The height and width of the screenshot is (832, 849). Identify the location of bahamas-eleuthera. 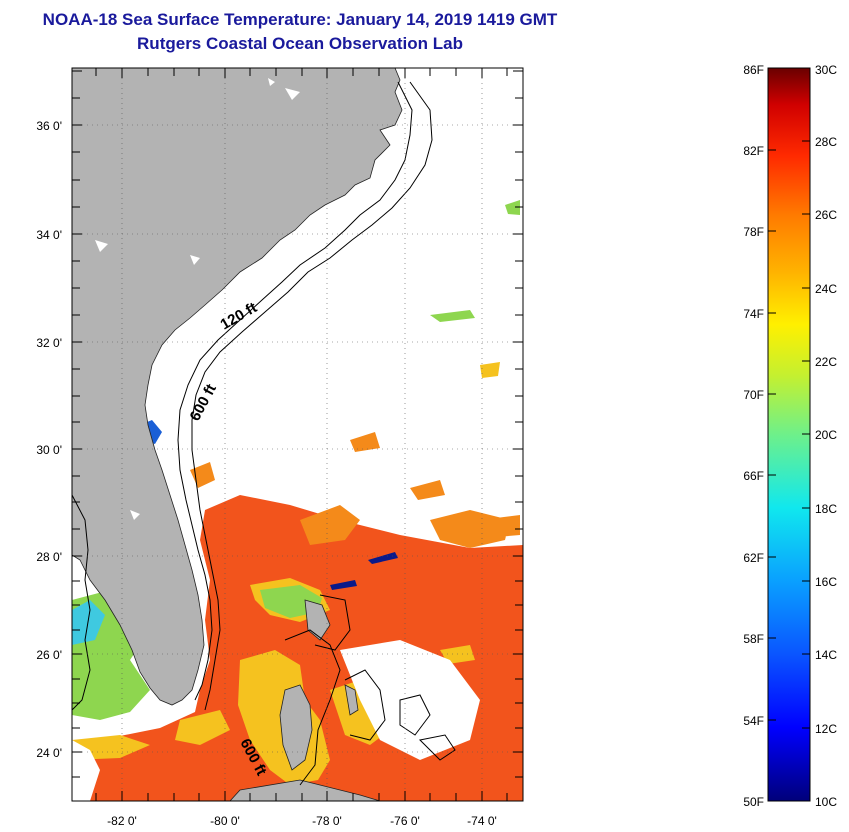
(351, 700).